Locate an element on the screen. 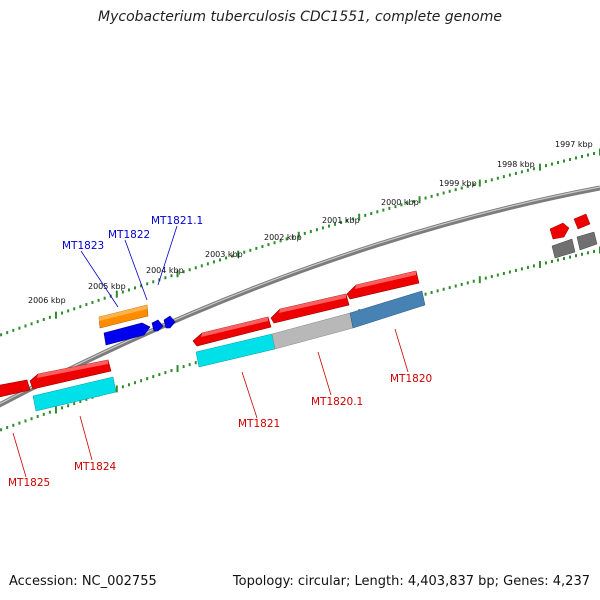 Image resolution: width=600 pixels, height=600 pixels. gene-mt1825-red is located at coordinates (15, 388).